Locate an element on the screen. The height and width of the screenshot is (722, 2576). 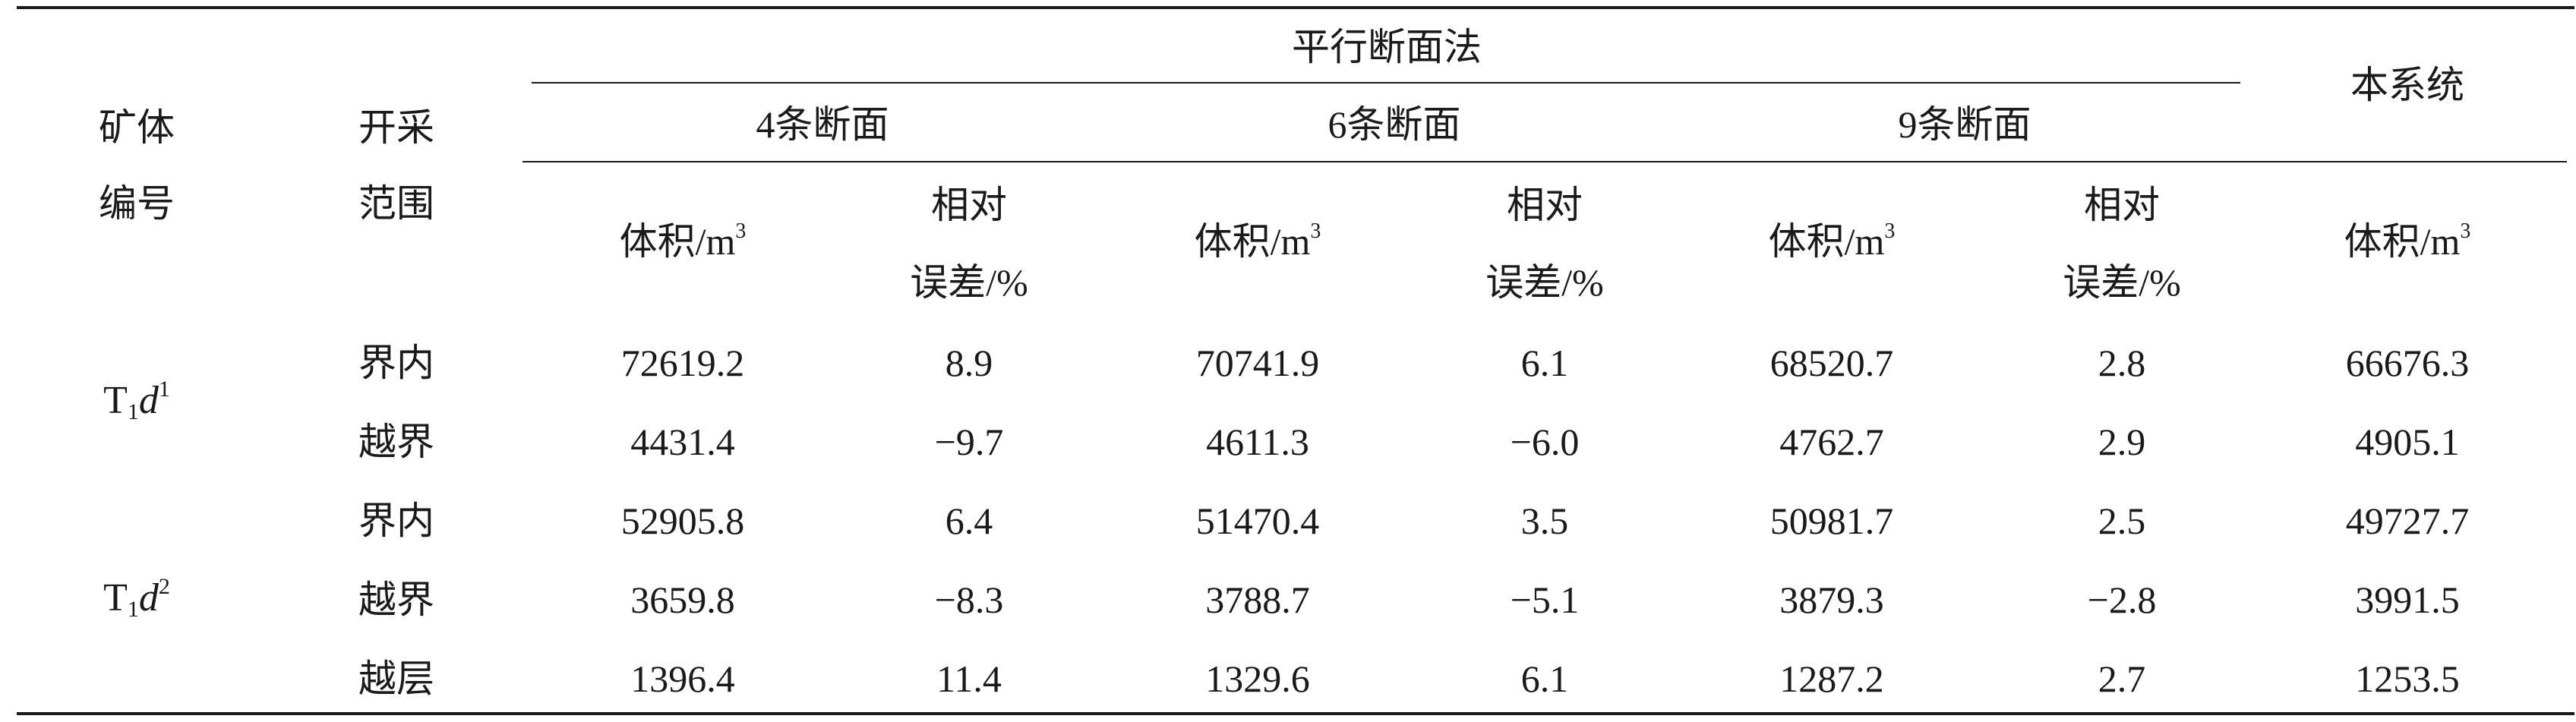
row-1-volume-9: 68520.7 is located at coordinates (1831, 363).